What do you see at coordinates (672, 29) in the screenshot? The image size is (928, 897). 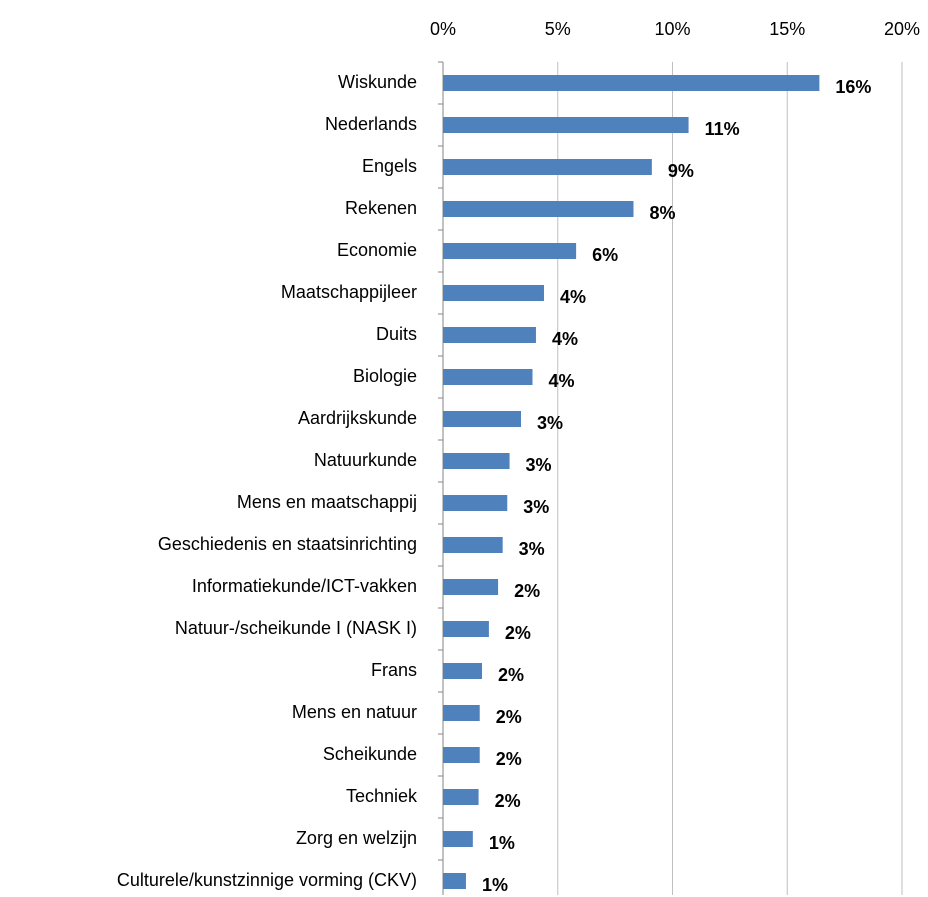 I see `x-tick-label: 10%` at bounding box center [672, 29].